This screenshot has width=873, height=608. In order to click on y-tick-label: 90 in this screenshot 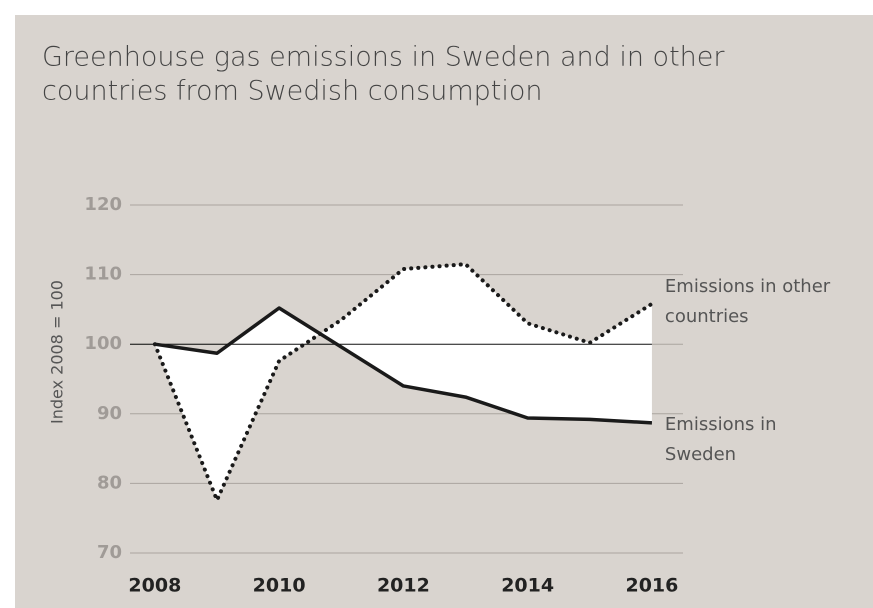, I will do `click(109, 413)`.